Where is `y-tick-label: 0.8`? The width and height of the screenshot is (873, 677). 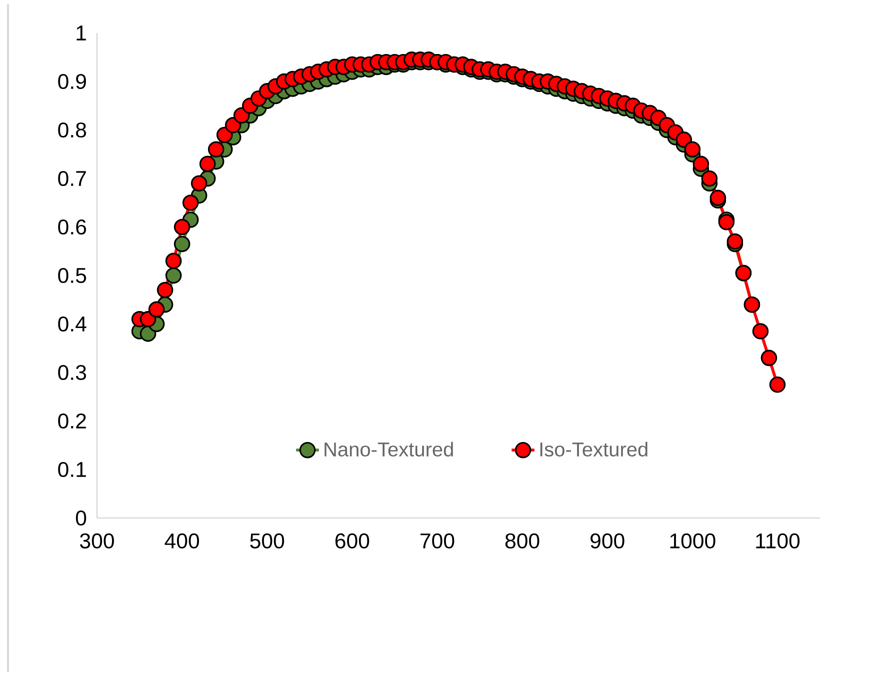 y-tick-label: 0.8 is located at coordinates (72, 130).